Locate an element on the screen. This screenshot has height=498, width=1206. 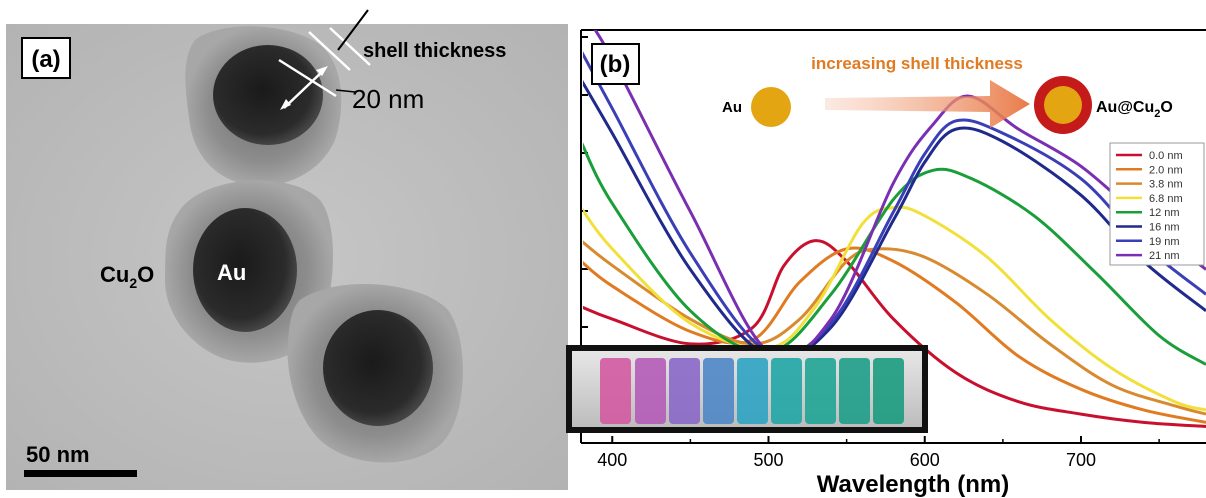
au-core-label: Au is located at coordinates (231, 272).